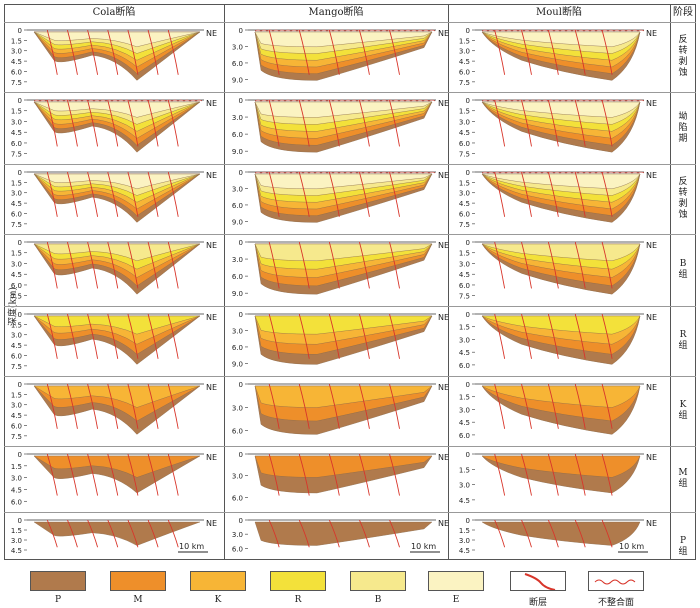 The width and height of the screenshot is (700, 608). What do you see at coordinates (343, 396) in the screenshot?
I see `stratum-k` at bounding box center [343, 396].